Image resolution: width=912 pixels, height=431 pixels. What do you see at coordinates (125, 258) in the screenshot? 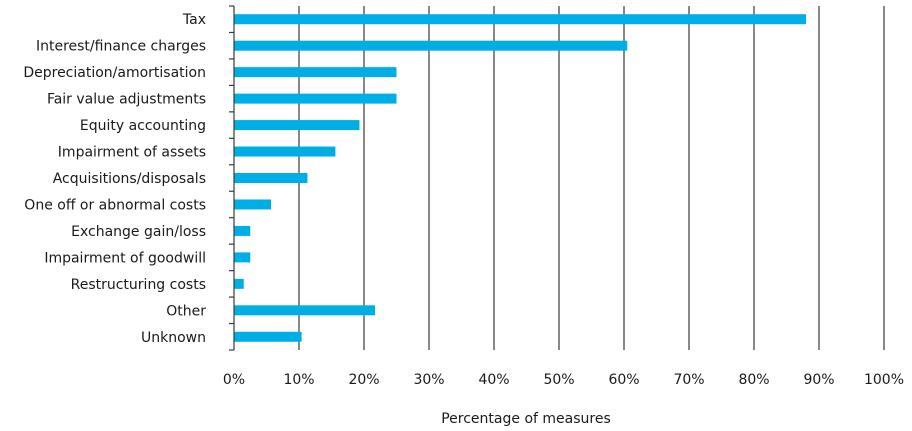
I see `category-label: Impairment of goodwill` at bounding box center [125, 258].